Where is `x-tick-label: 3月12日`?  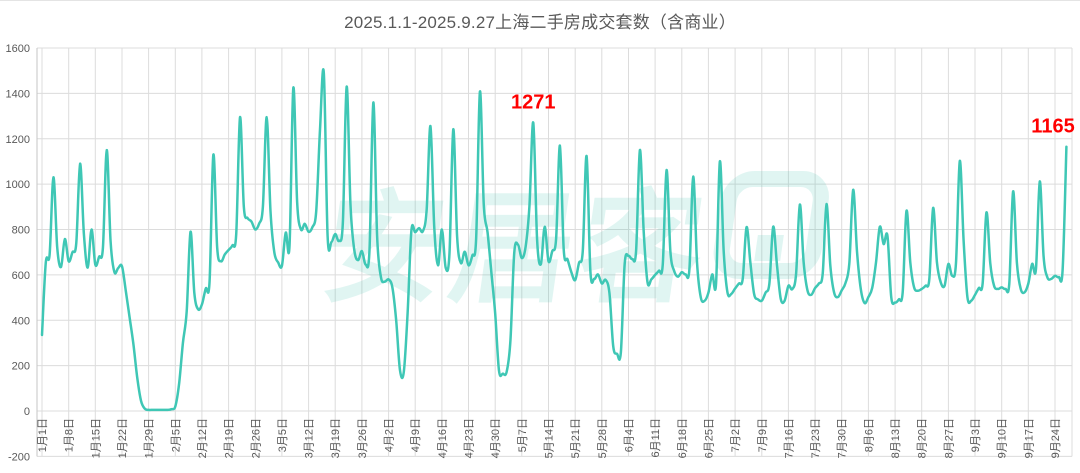
x-tick-label: 3月12日 is located at coordinates (310, 438).